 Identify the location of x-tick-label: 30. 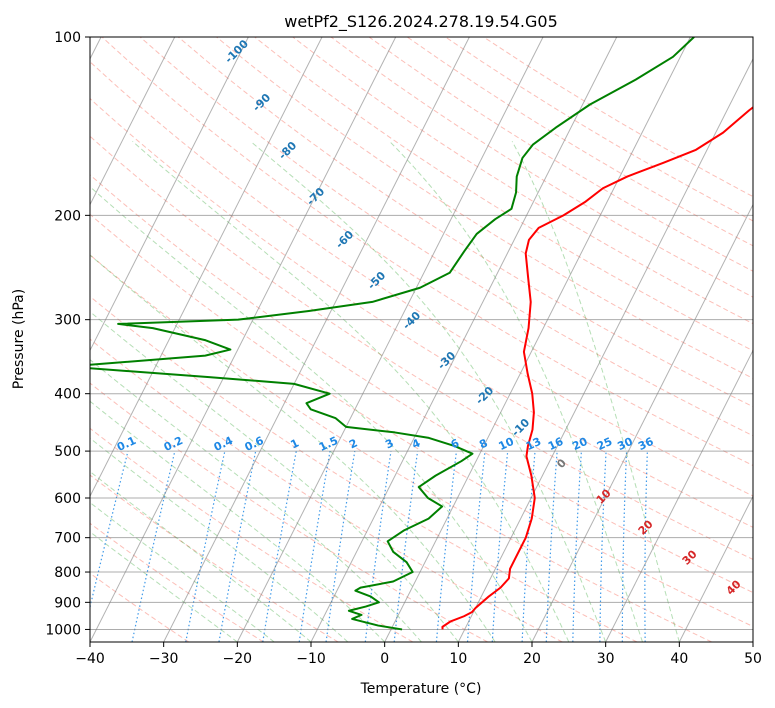
(606, 659).